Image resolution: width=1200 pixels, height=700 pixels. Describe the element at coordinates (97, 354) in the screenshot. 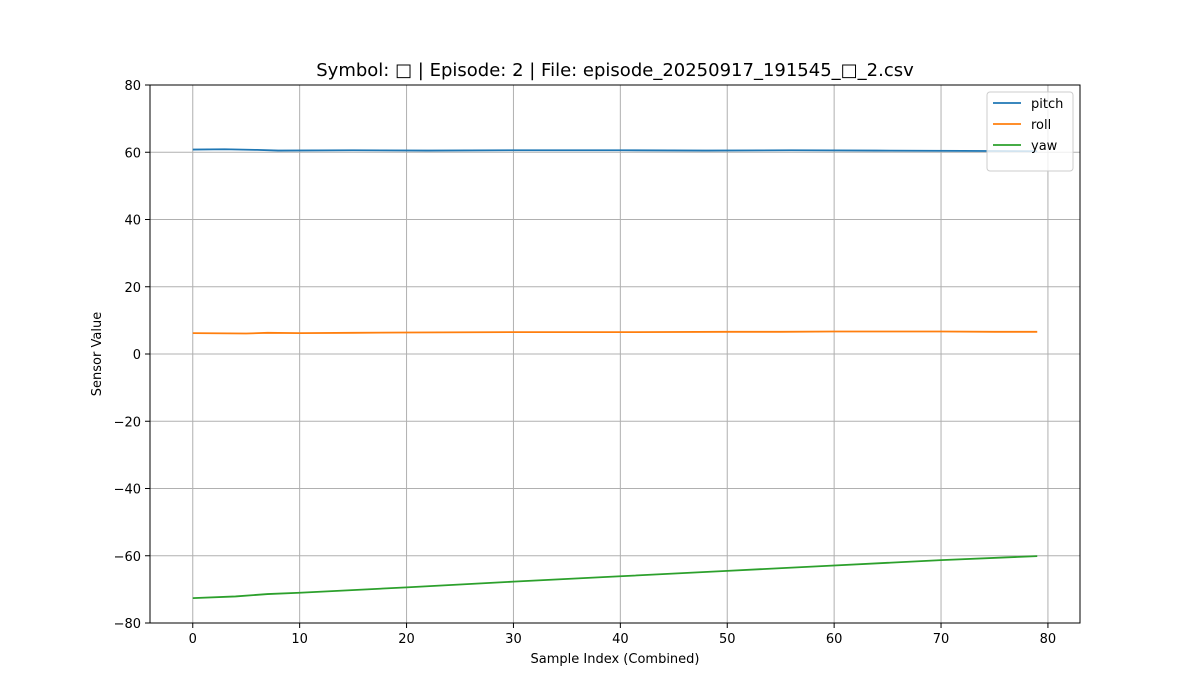

I see `y-axis-label: Sensor Value` at that location.